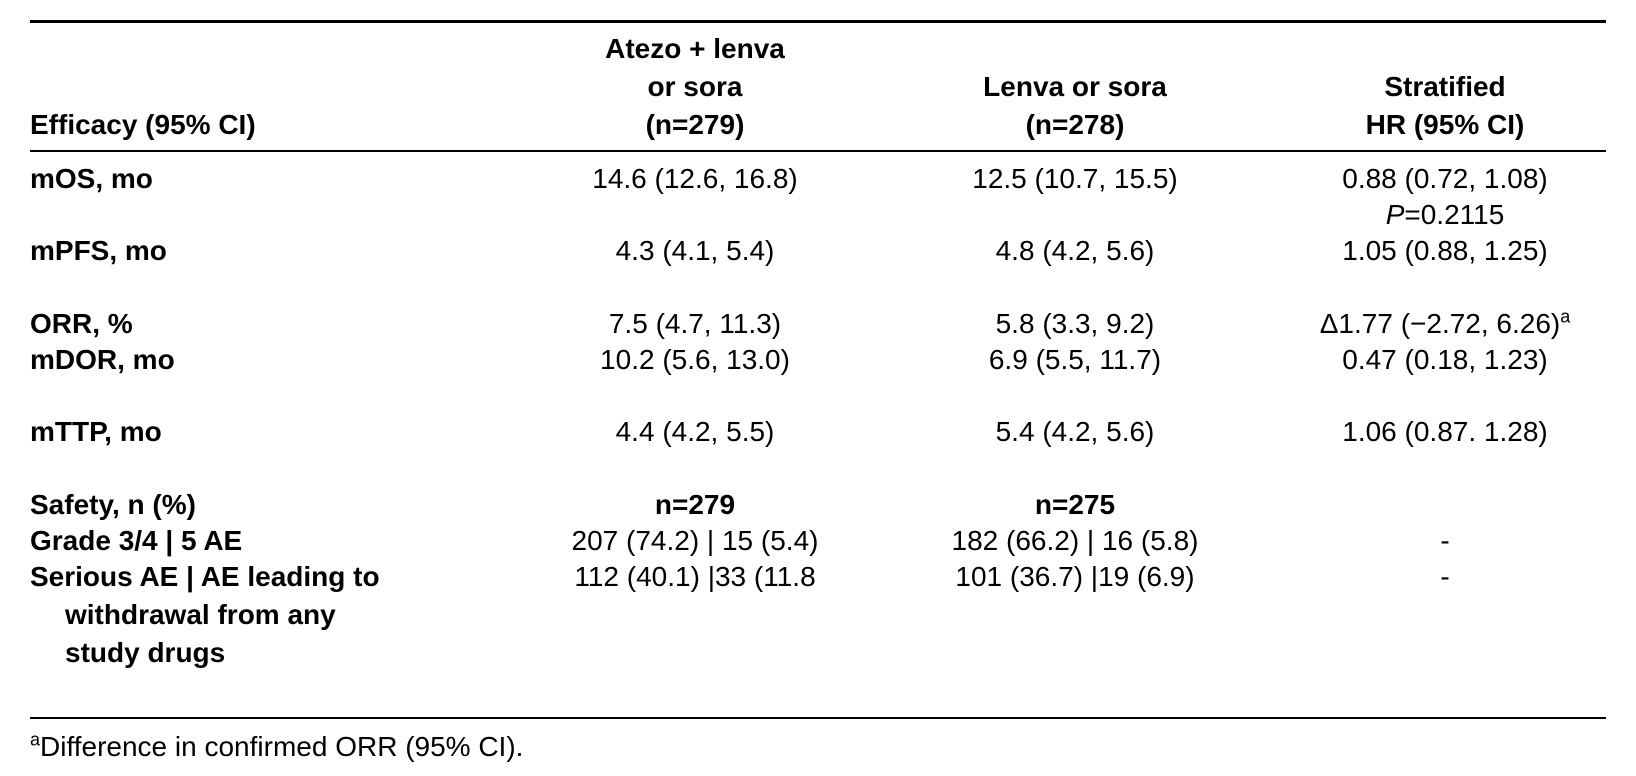 This screenshot has width=1636, height=776. Describe the element at coordinates (143, 124) in the screenshot. I see `header-efficacy: Efficacy (95% CI)` at that location.